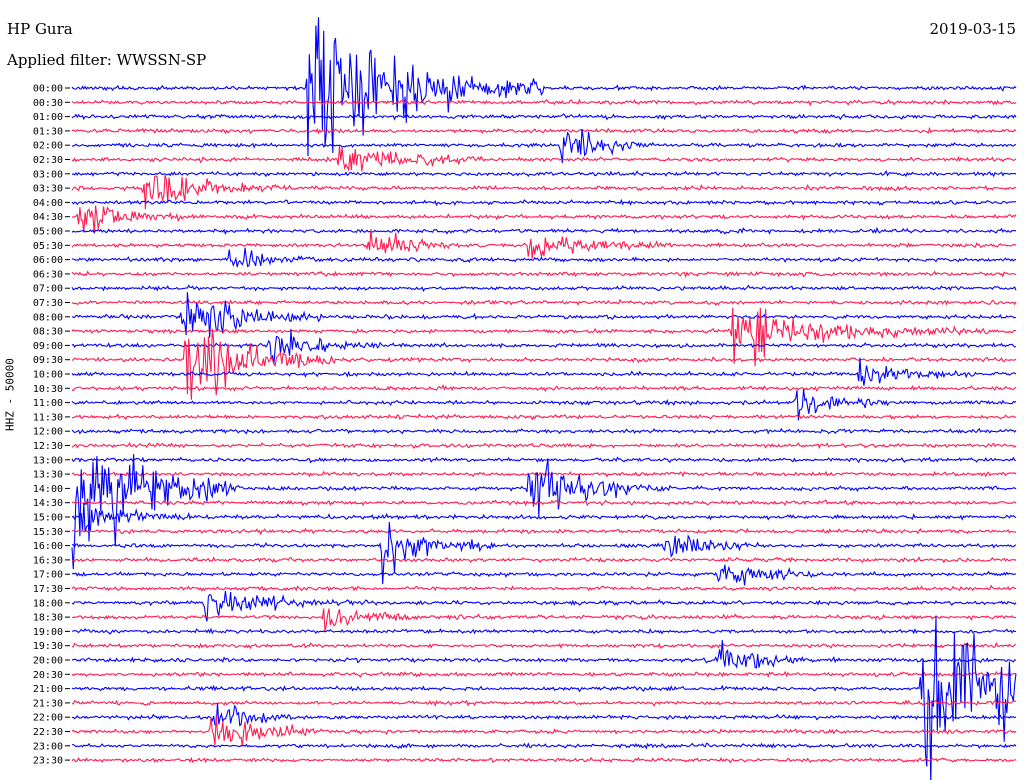 This screenshot has width=1024, height=780. What do you see at coordinates (48, 346) in the screenshot?
I see `row-label-0900: 09:00` at bounding box center [48, 346].